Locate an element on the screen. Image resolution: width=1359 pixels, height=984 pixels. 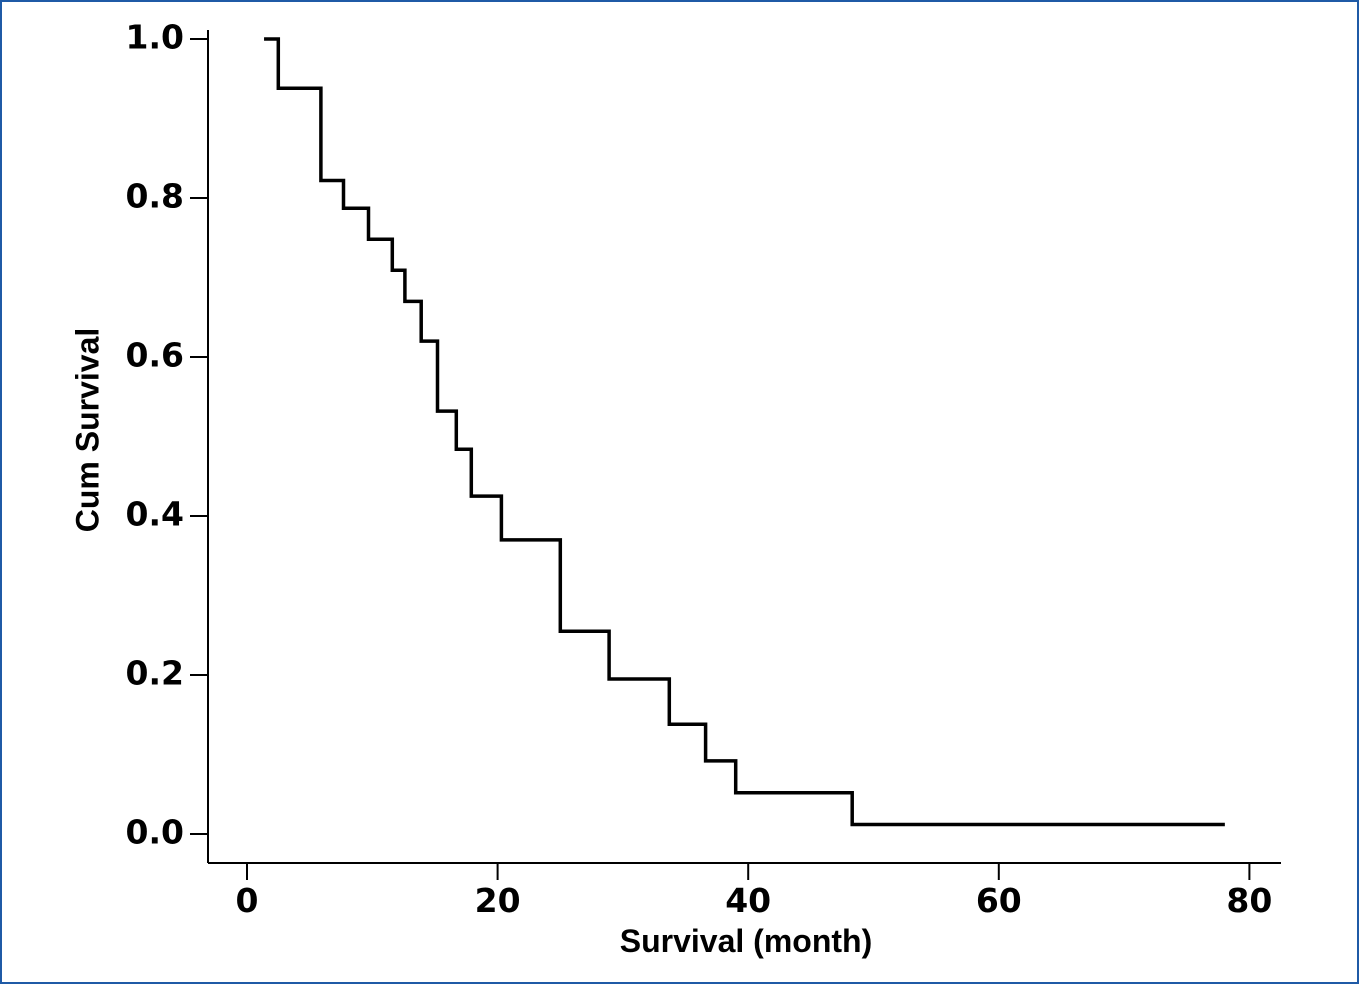
y-tick-label: 0.0 is located at coordinates (155, 832).